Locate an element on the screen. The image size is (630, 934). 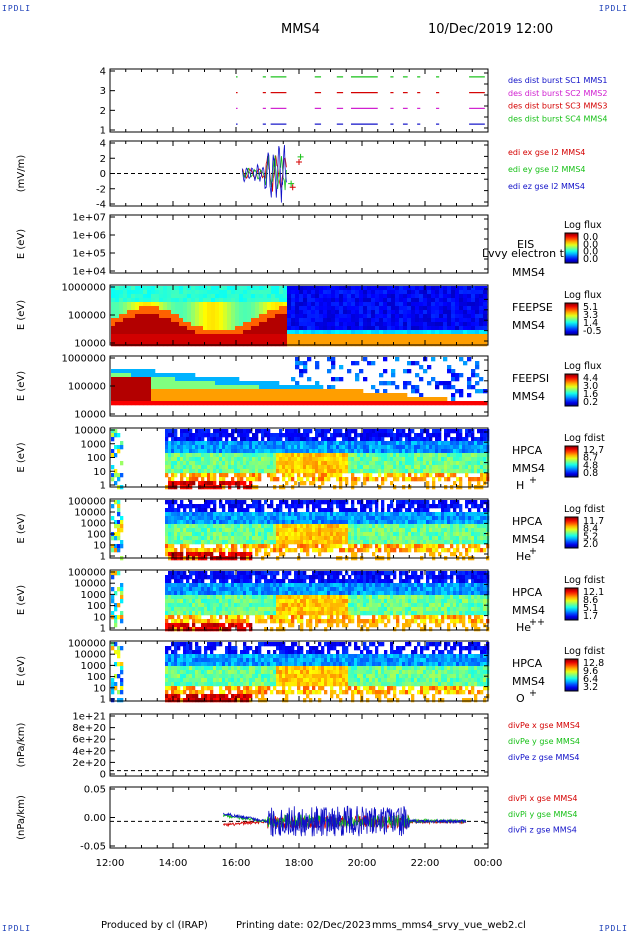
feepsi-panel-instrument-label: FEEPSI is located at coordinates (530, 378).